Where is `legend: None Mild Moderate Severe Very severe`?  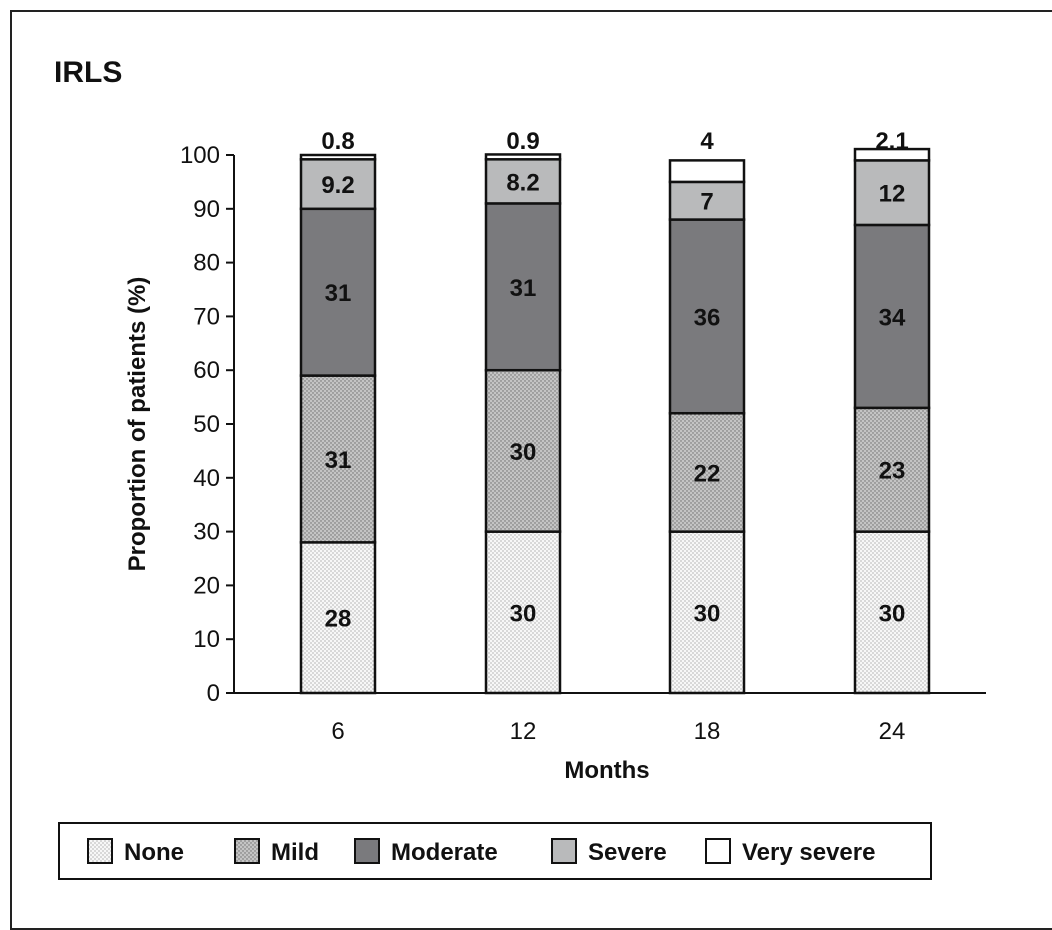 legend: None Mild Moderate Severe Very severe is located at coordinates (495, 851).